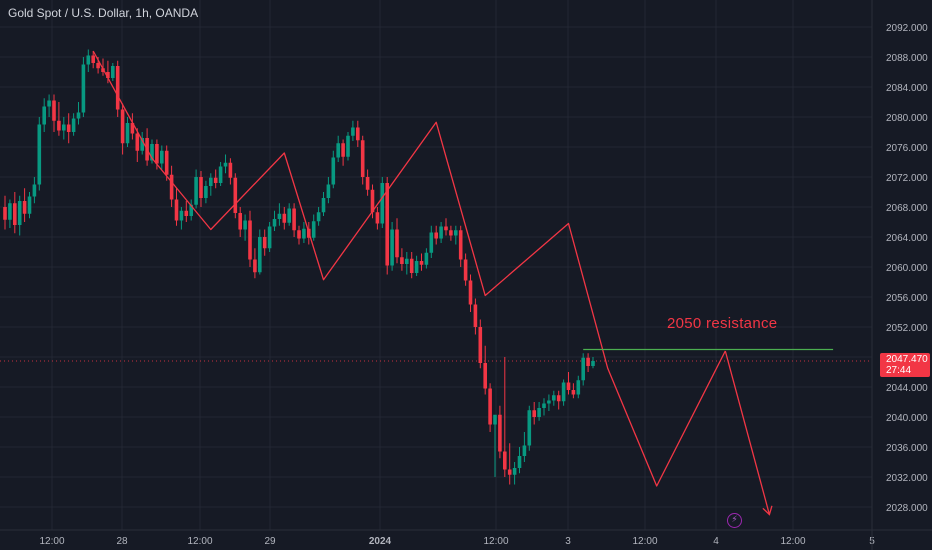 The image size is (932, 550). Describe the element at coordinates (734, 520) in the screenshot. I see `lightning-icon: ⚡` at that location.